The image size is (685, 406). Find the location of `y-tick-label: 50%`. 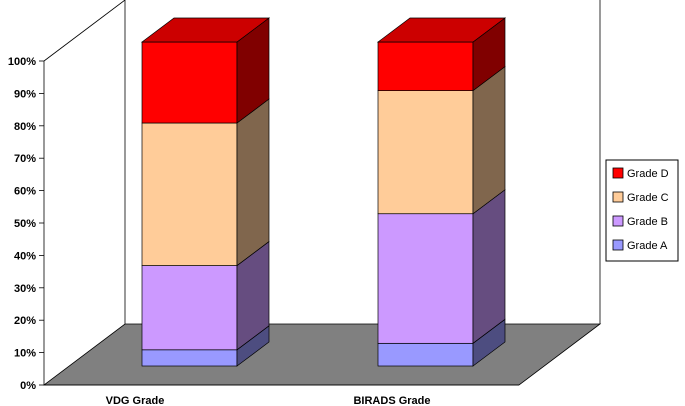

y-tick-label: 50% is located at coordinates (25, 224).